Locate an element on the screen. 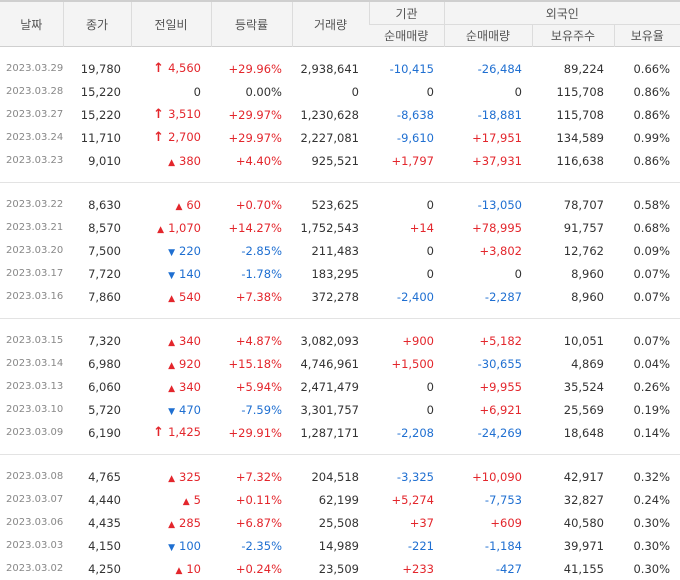 The image size is (680, 580). cell-change: ▲1,070 is located at coordinates (171, 227).